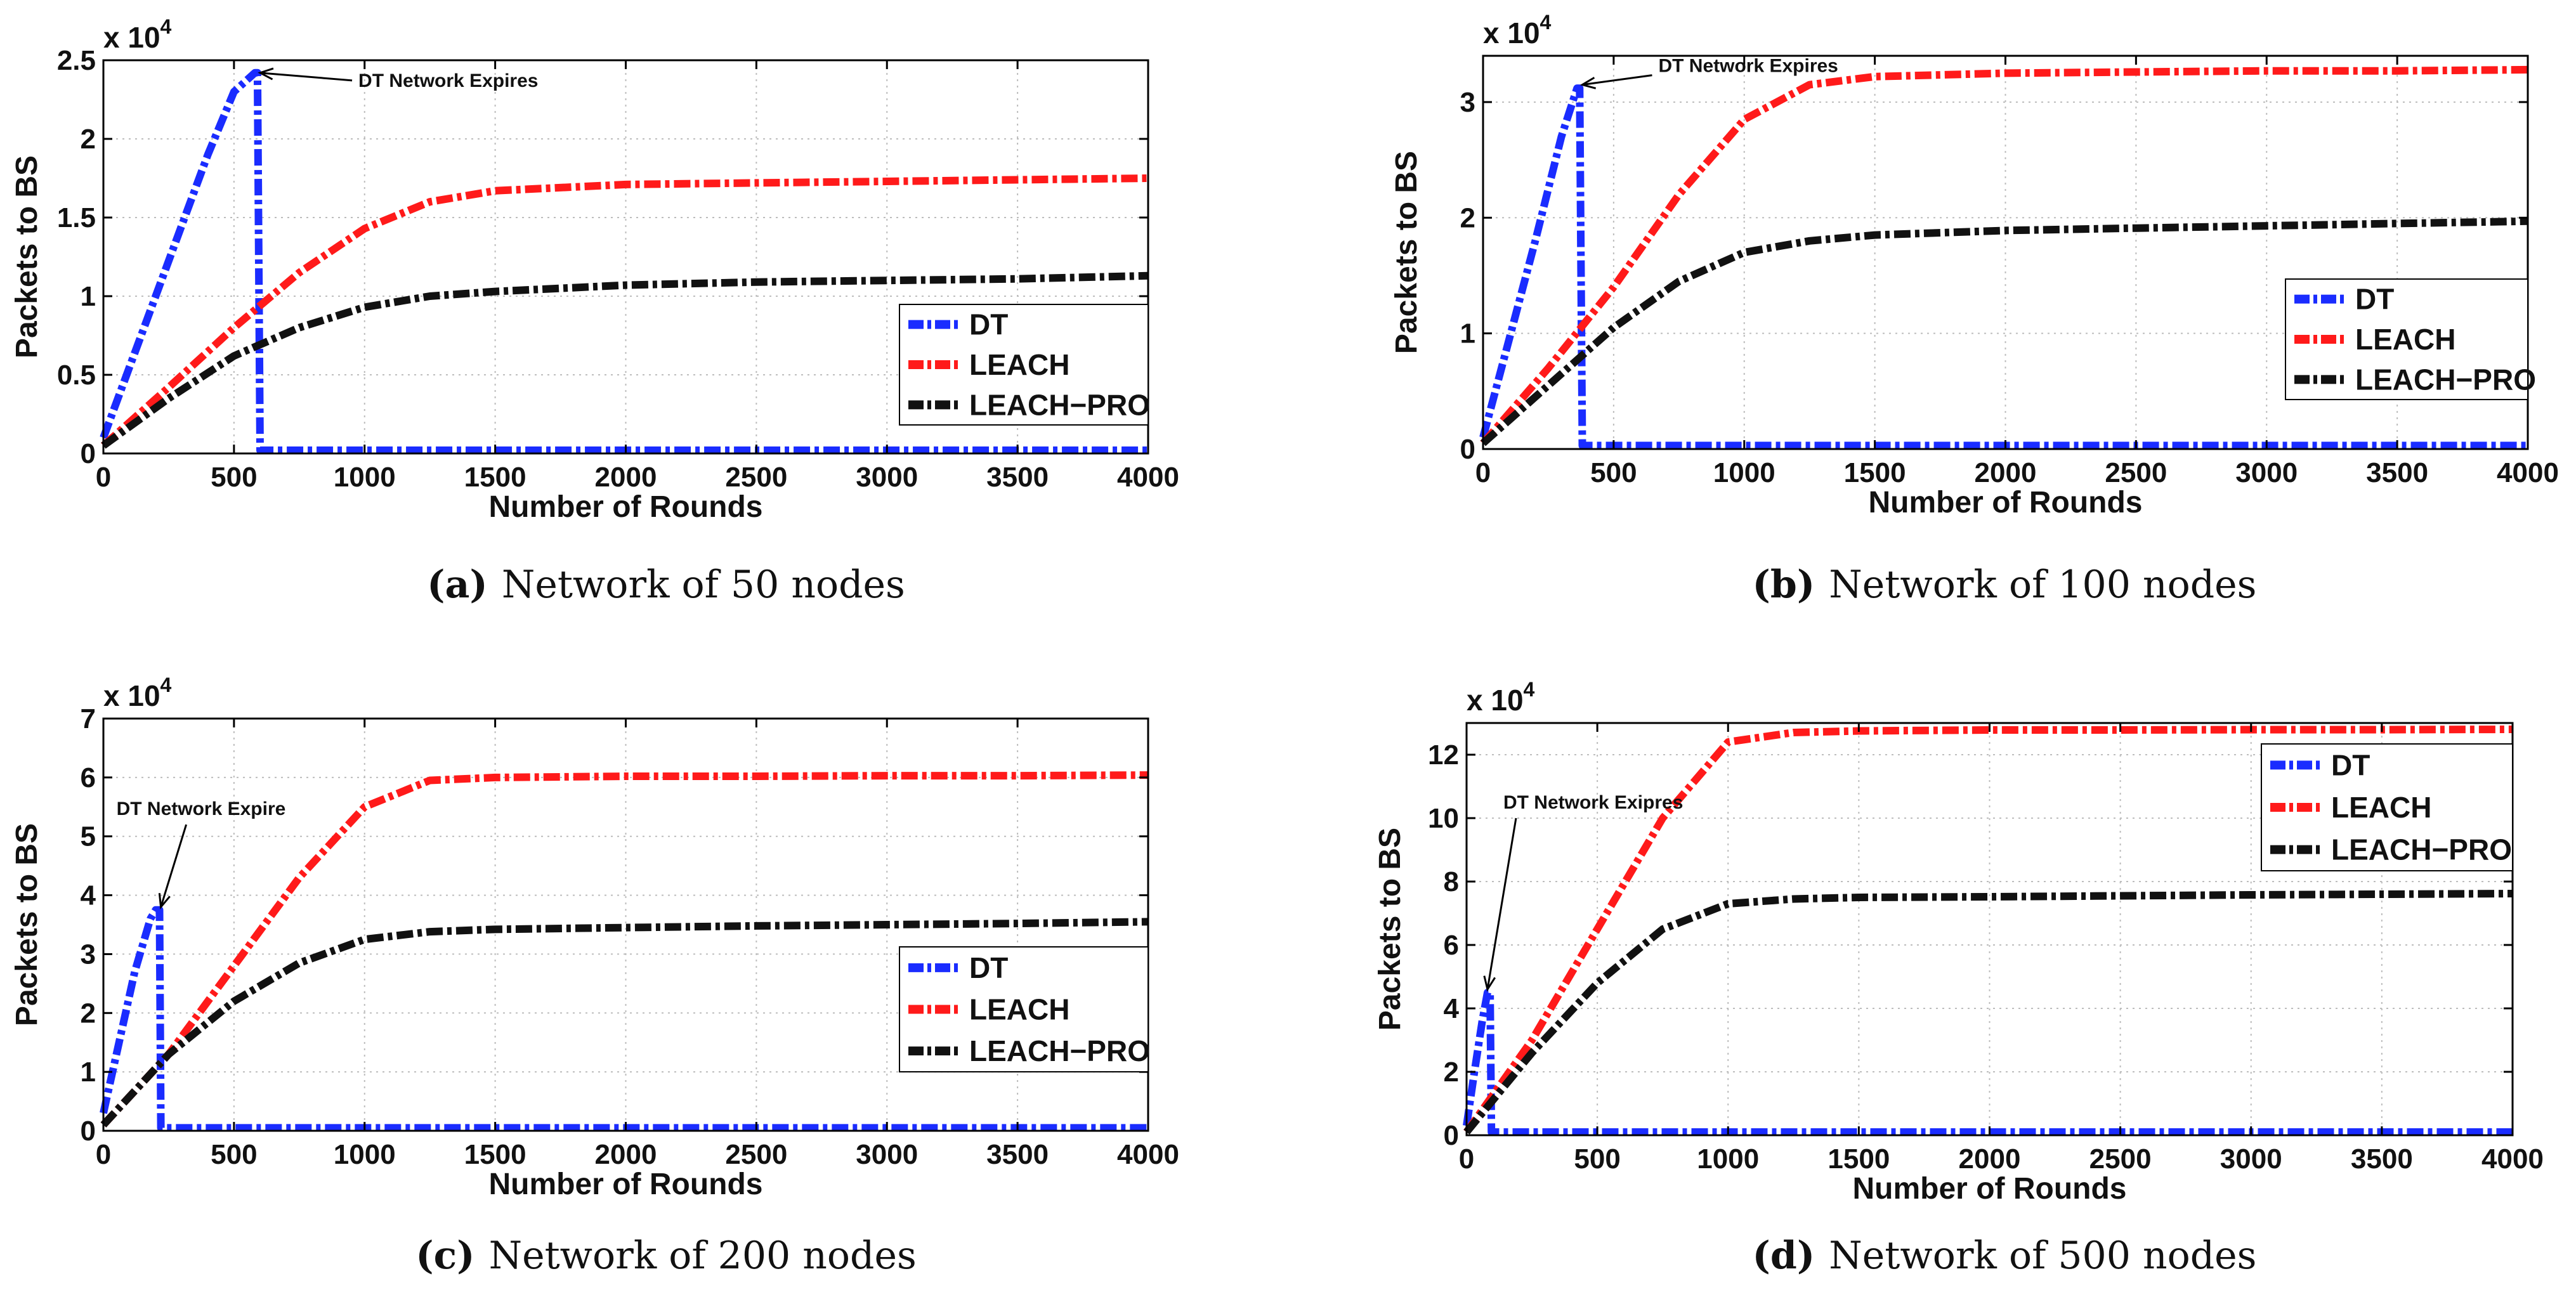  Describe the element at coordinates (76, 375) in the screenshot. I see `y-tick-label: 0.5` at that location.